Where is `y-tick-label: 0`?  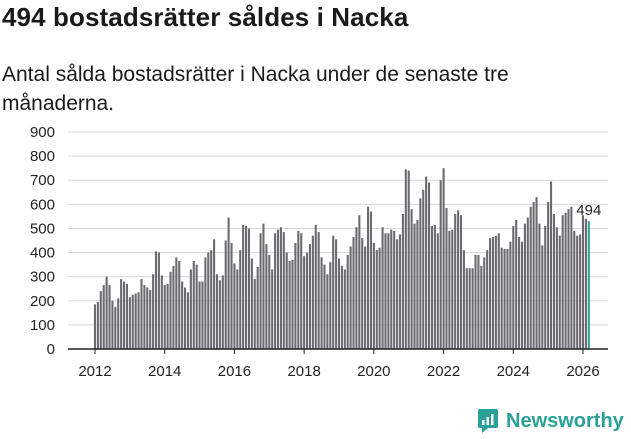 y-tick-label: 0 is located at coordinates (51, 349).